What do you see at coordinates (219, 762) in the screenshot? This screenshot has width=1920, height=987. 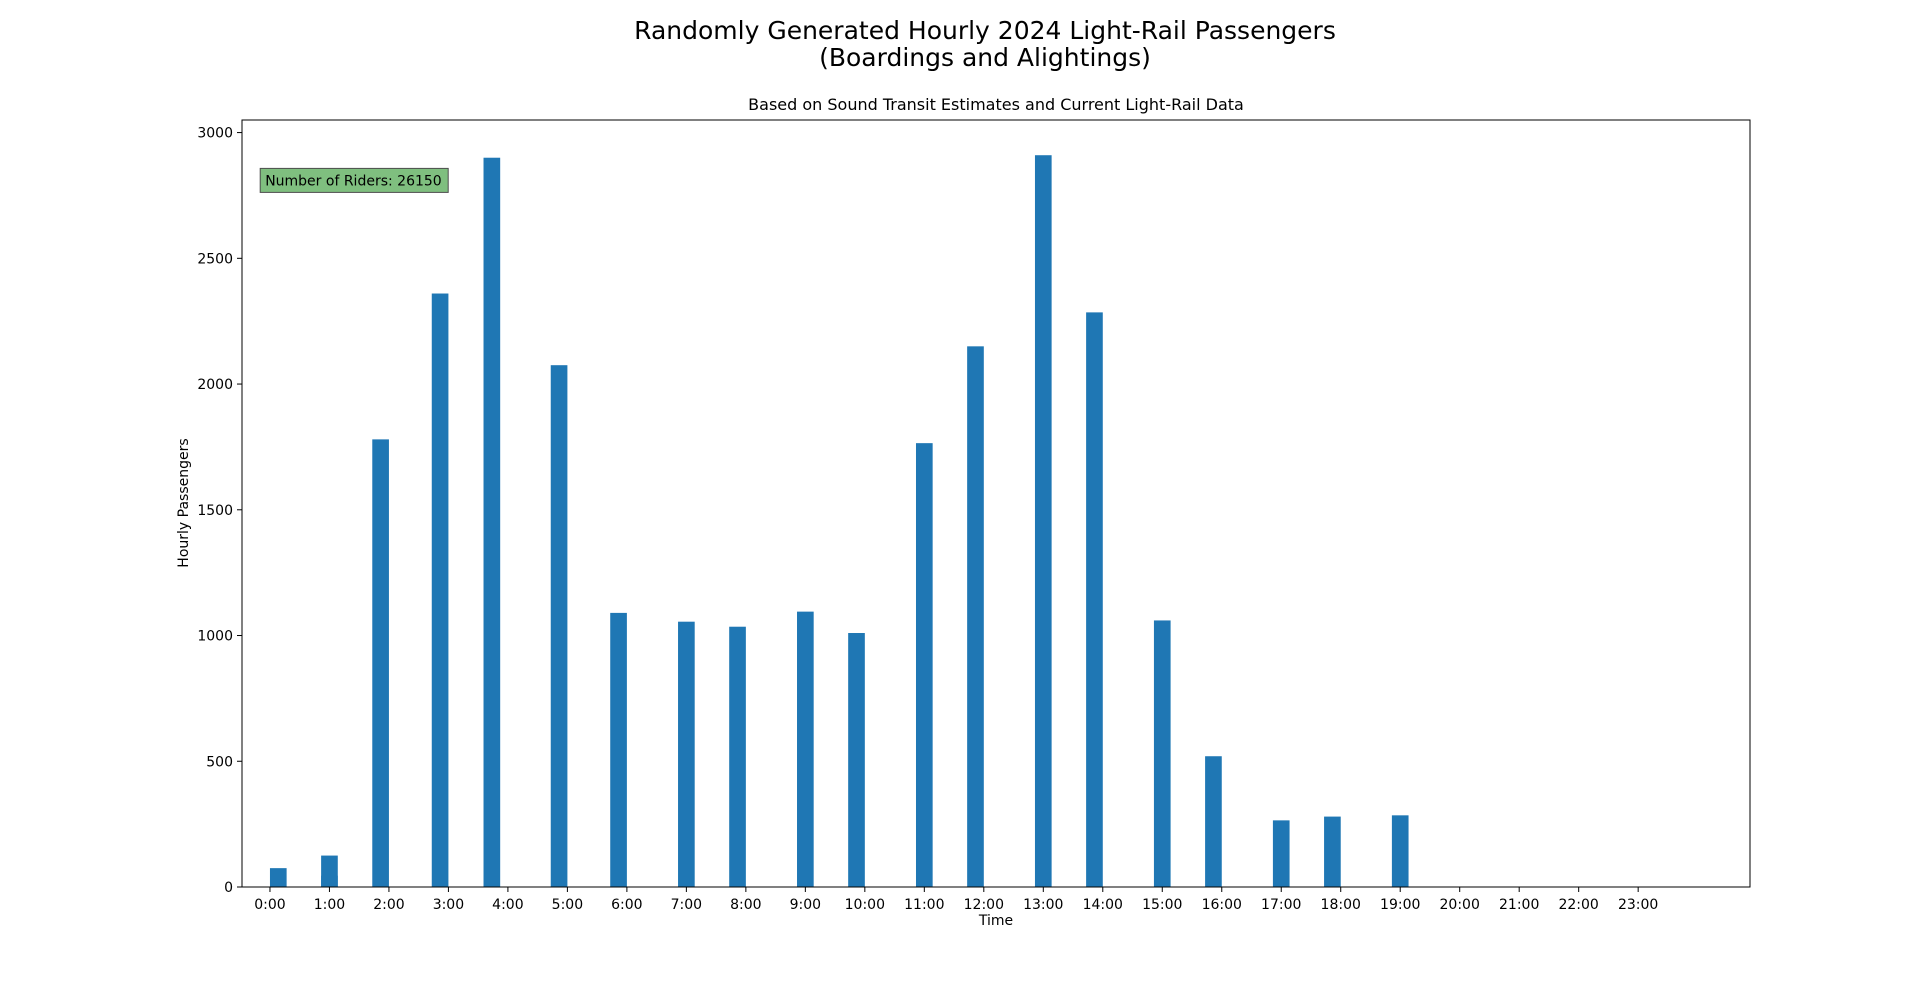 I see `y-tick-label-1: 500` at bounding box center [219, 762].